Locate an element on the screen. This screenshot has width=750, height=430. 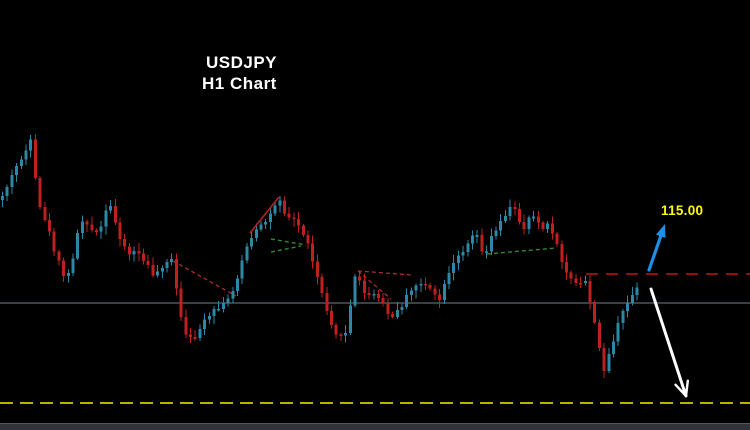
bearish-scenario-arrow is located at coordinates (669, 342).